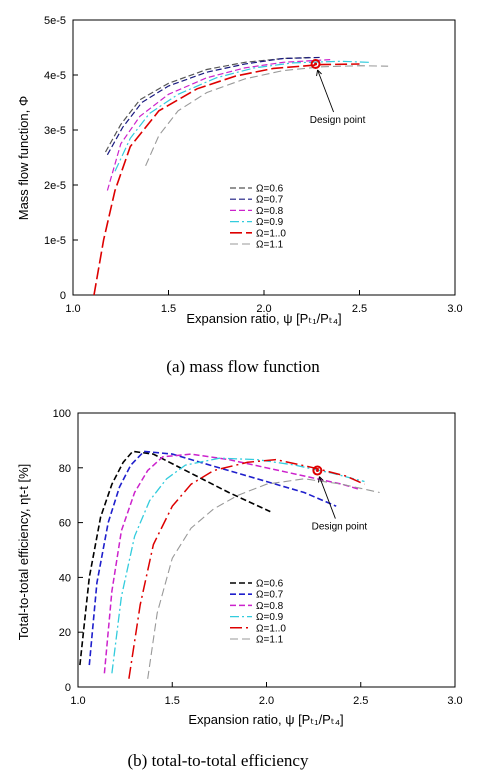 This screenshot has width=486, height=779. I want to click on y-axis-label: Total-to-total efficiency, ηt-t [%], so click(23, 552).